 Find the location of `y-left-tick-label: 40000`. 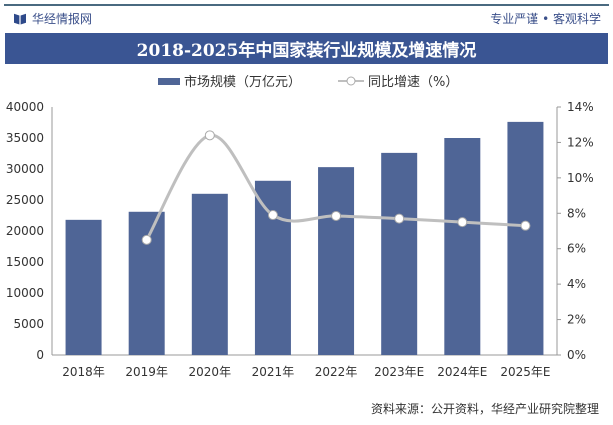

y-left-tick-label: 40000 is located at coordinates (25, 107).